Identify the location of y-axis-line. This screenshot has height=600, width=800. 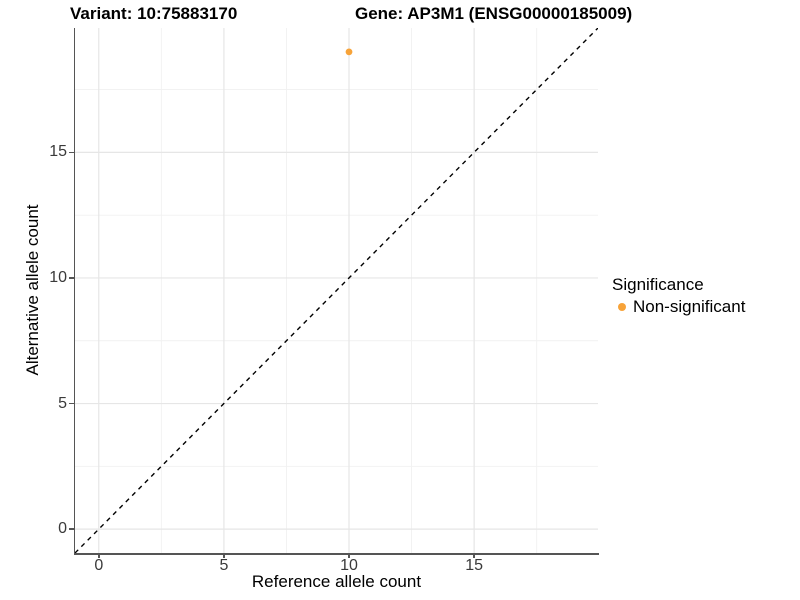
(74, 291).